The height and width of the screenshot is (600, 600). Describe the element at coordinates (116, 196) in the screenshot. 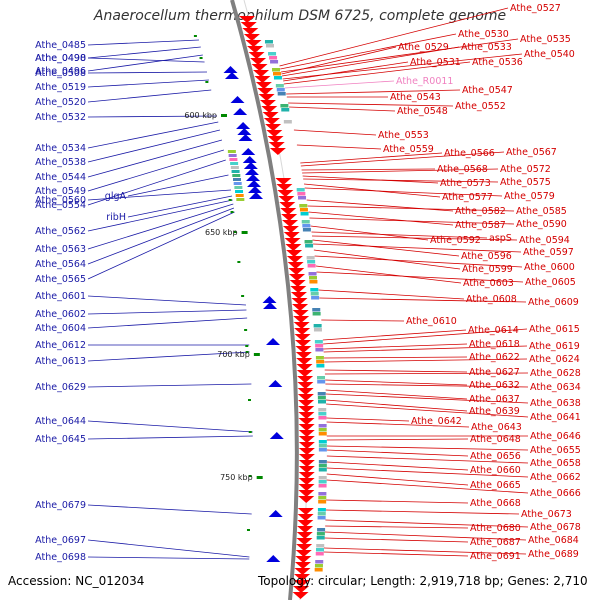

I see `left-gene-label: glgA` at that location.